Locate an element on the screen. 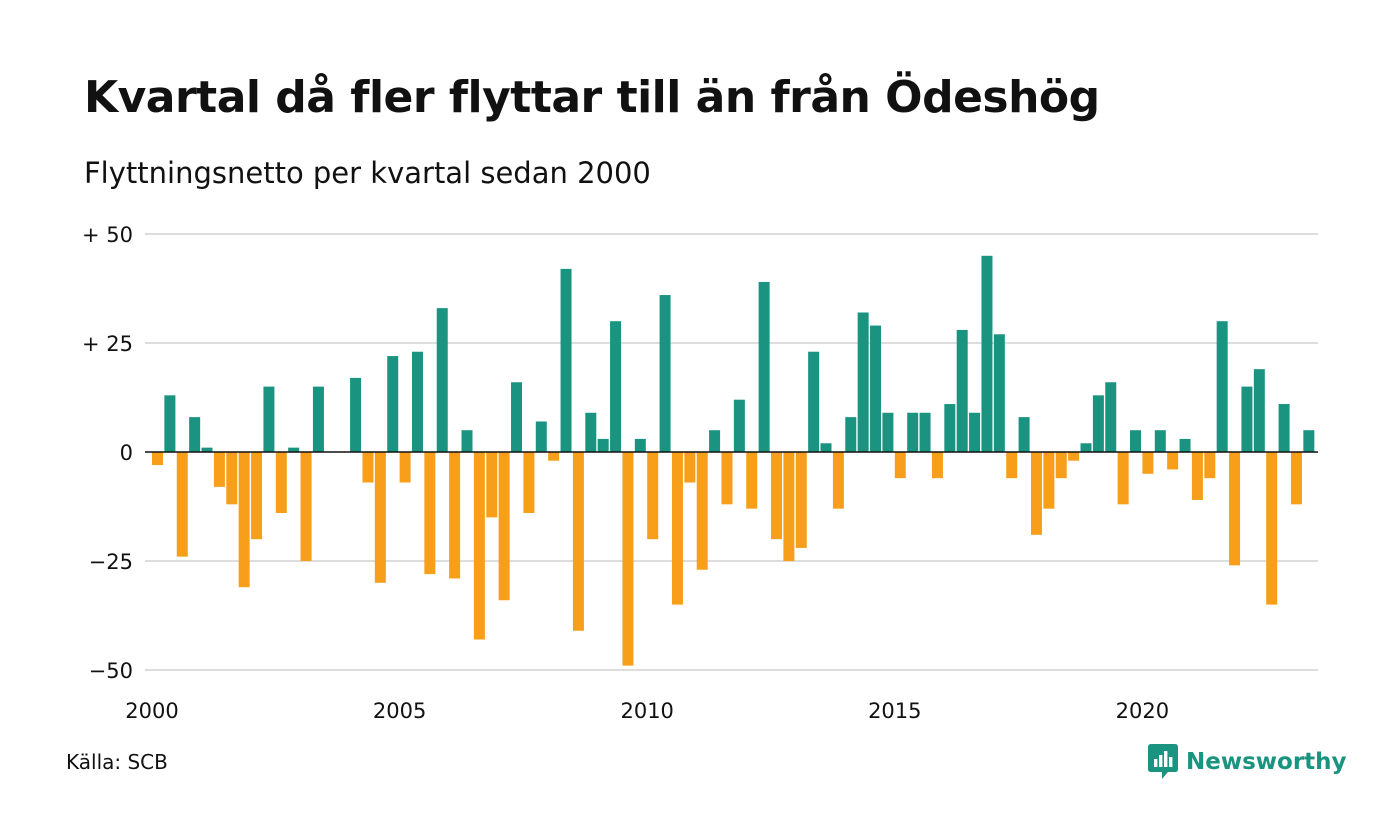  x-tick-label: 2010 is located at coordinates (646, 711).